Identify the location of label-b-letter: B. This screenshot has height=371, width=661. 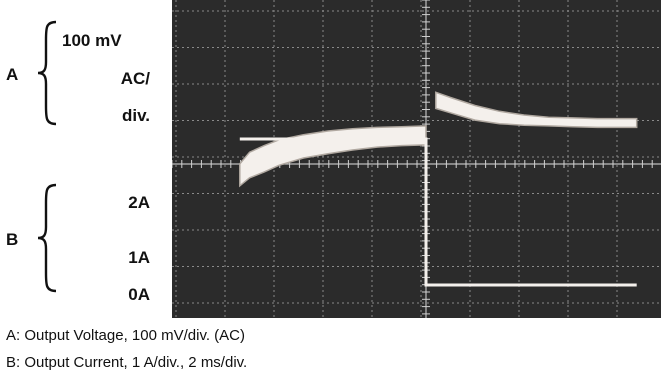
(12, 239).